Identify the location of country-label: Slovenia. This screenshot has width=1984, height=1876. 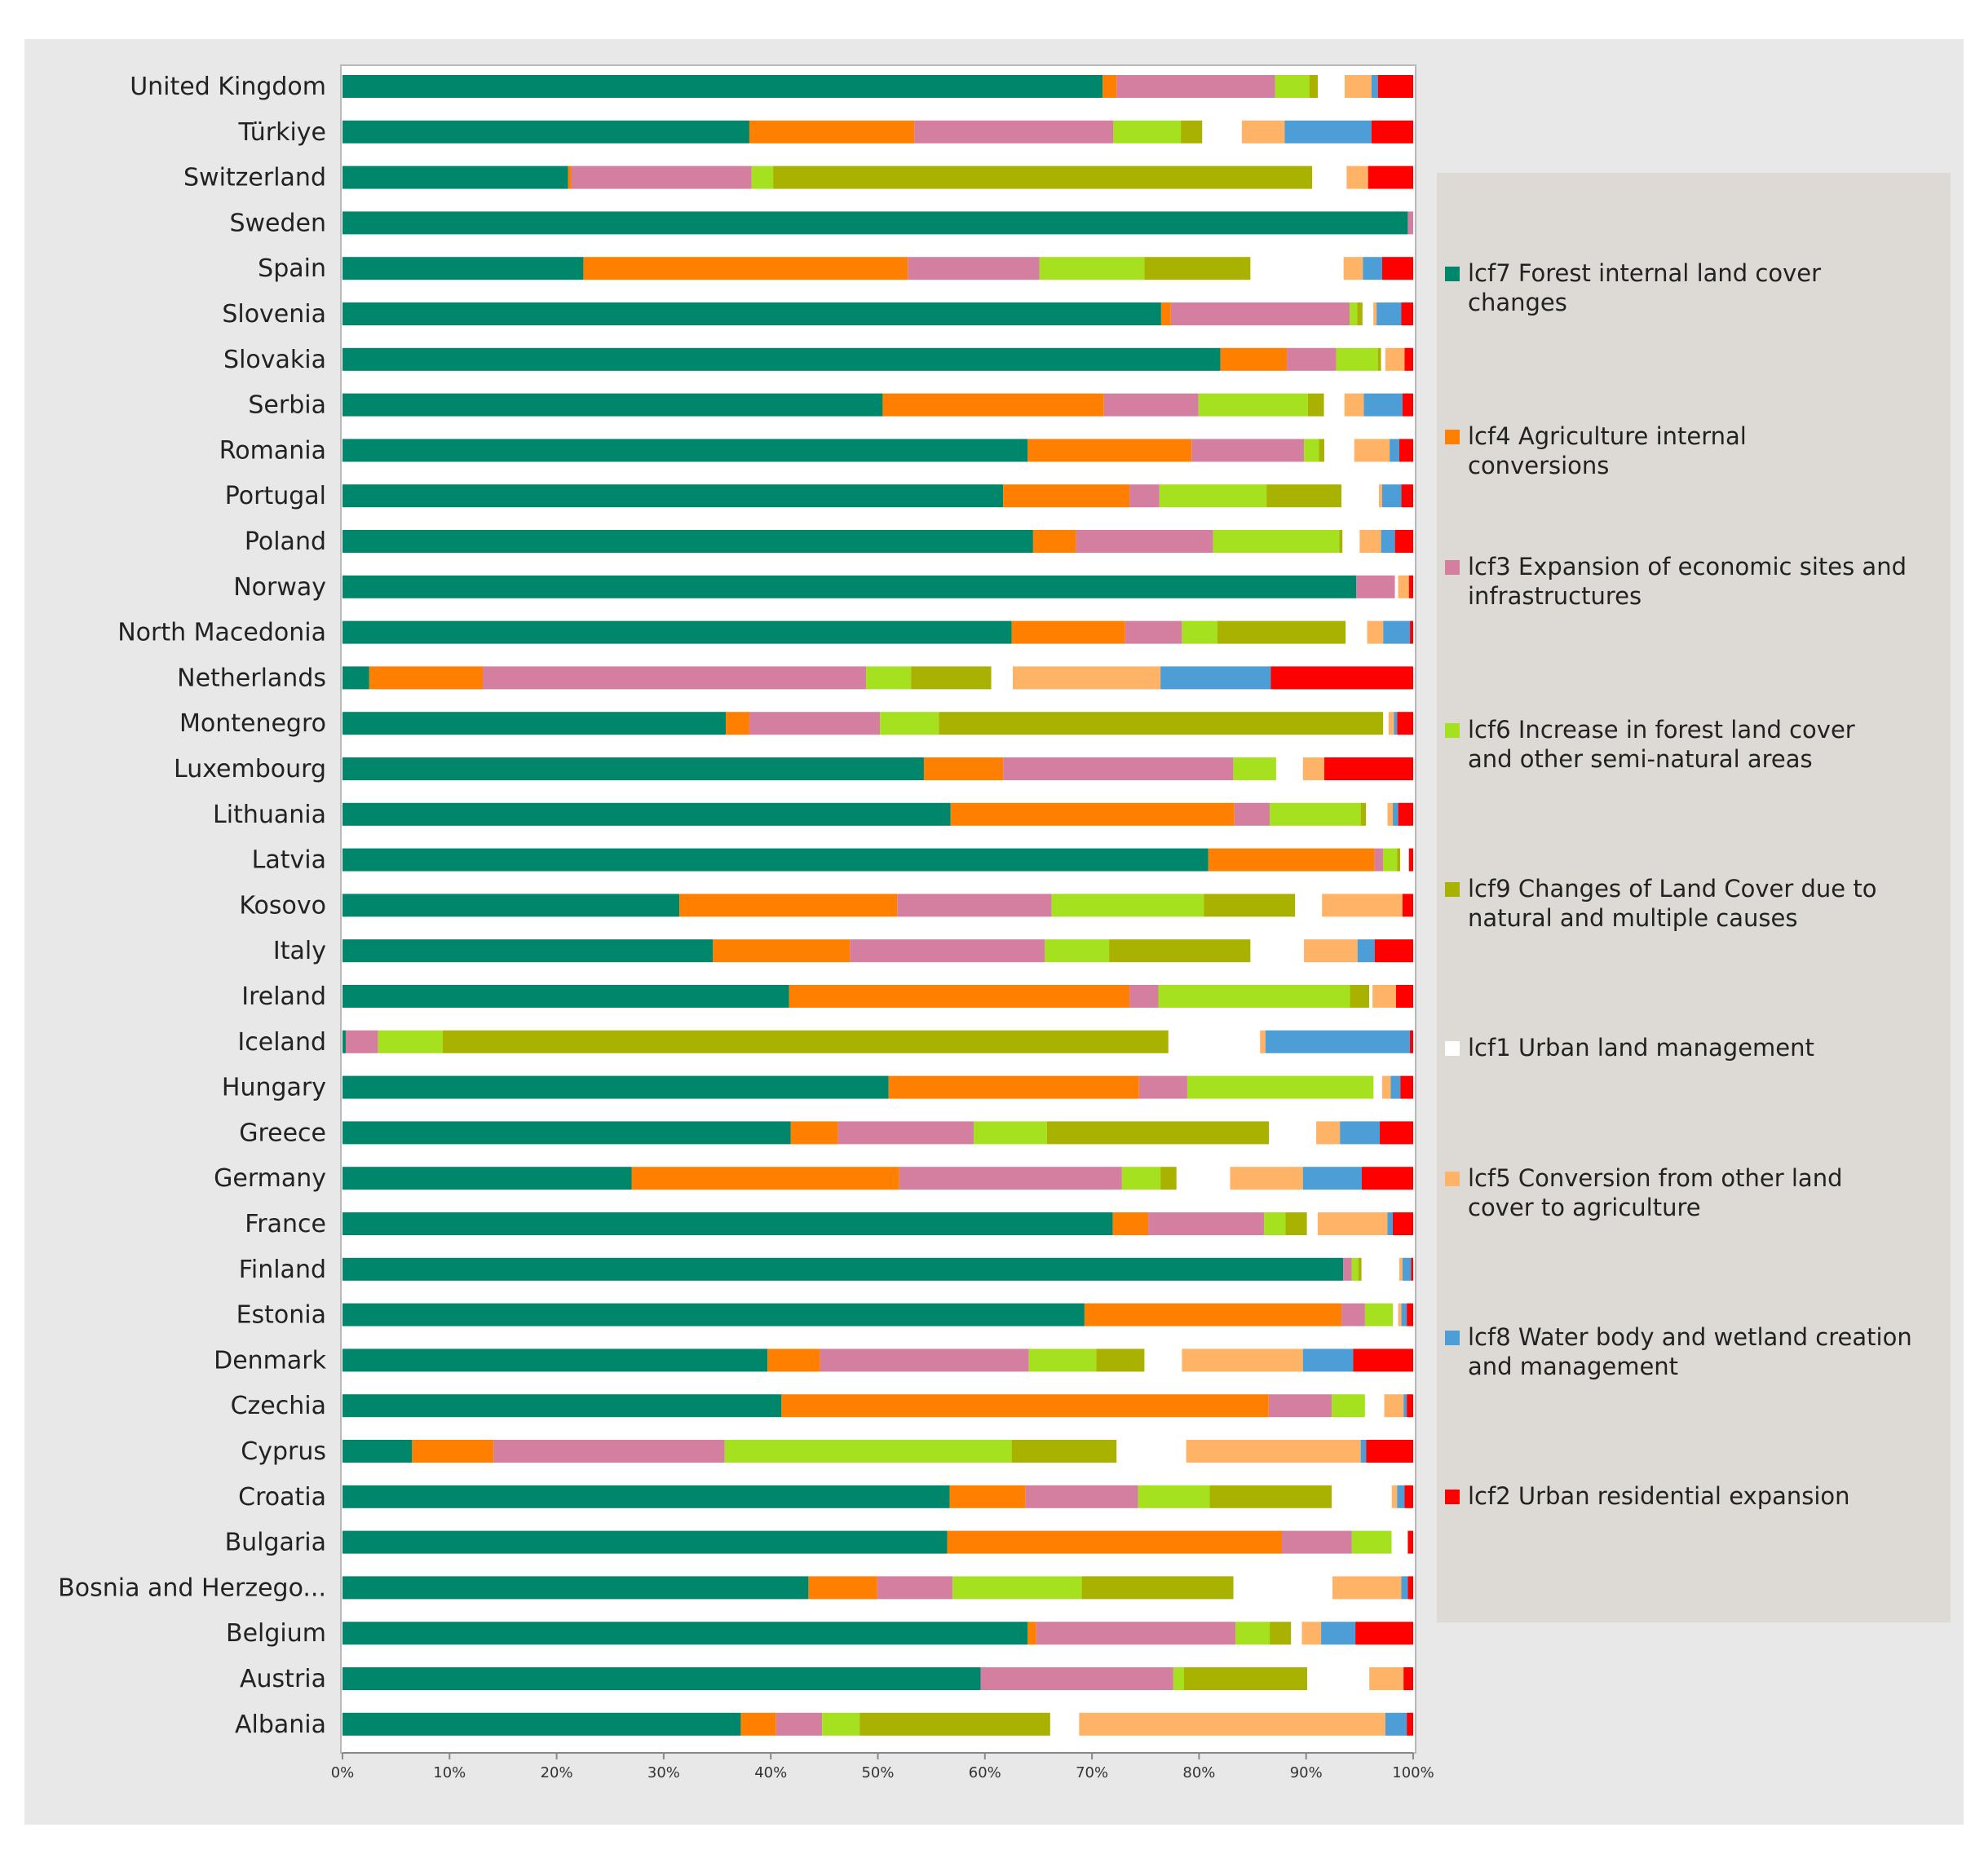
(274, 314).